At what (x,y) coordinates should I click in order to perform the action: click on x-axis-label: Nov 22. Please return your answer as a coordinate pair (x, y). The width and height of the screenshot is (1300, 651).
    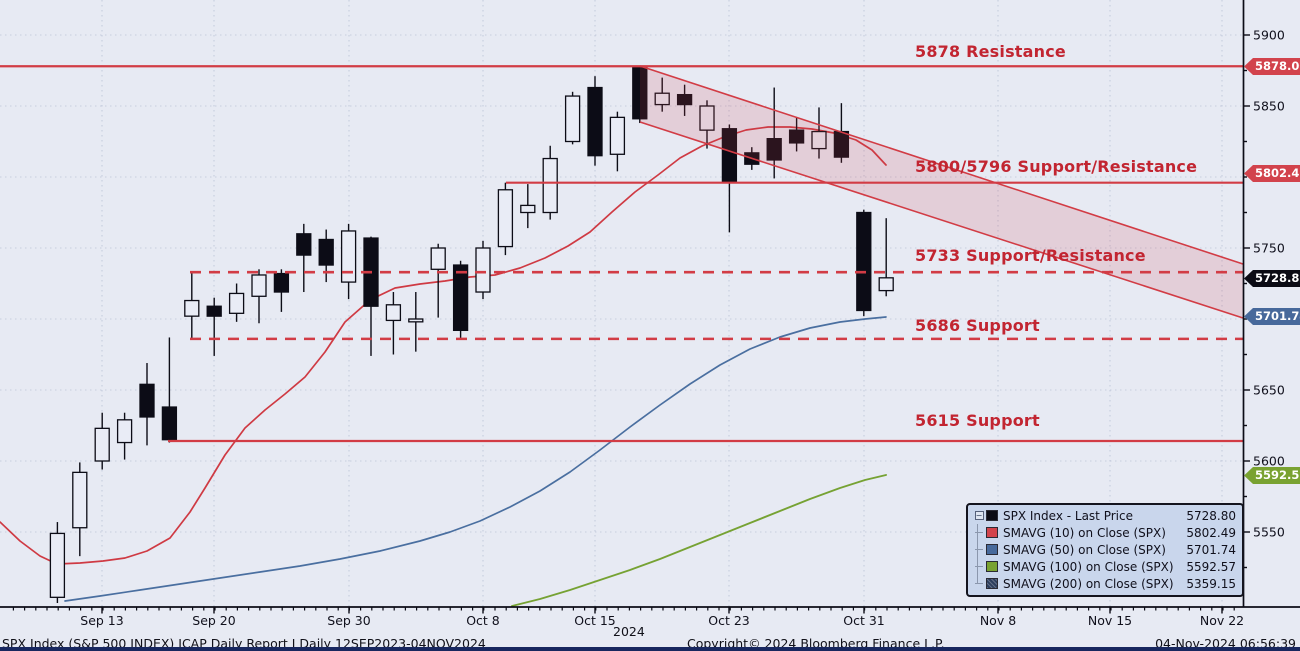
    Looking at the image, I should click on (1222, 620).